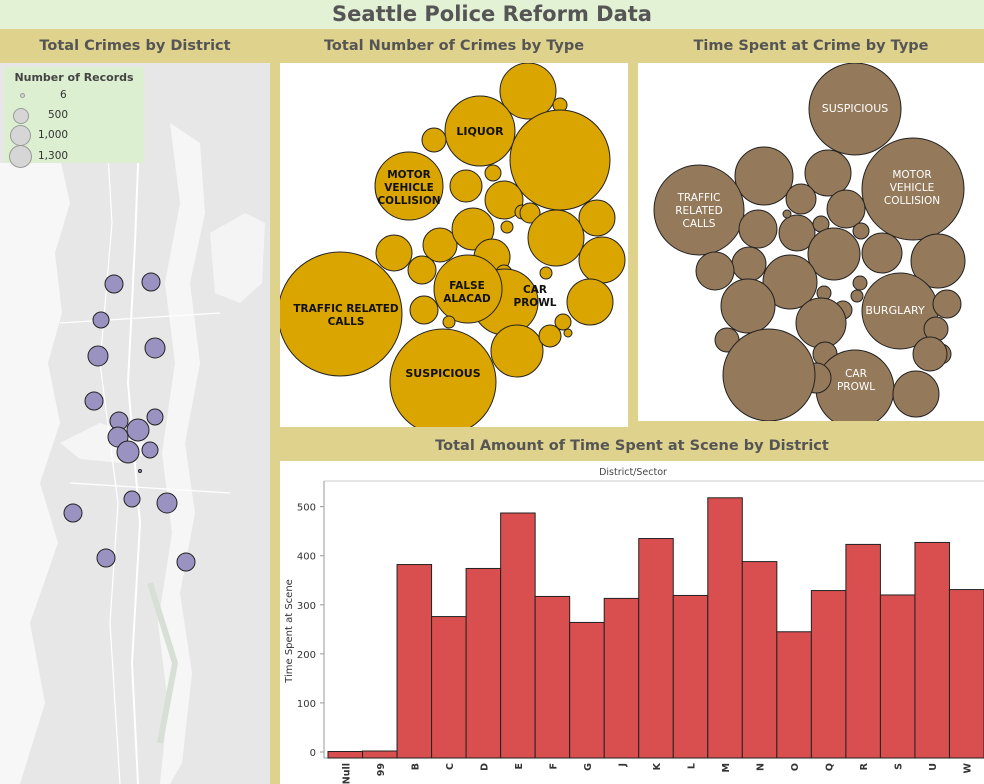 The height and width of the screenshot is (784, 984). What do you see at coordinates (306, 508) in the screenshot?
I see `y-tick-label: 500` at bounding box center [306, 508].